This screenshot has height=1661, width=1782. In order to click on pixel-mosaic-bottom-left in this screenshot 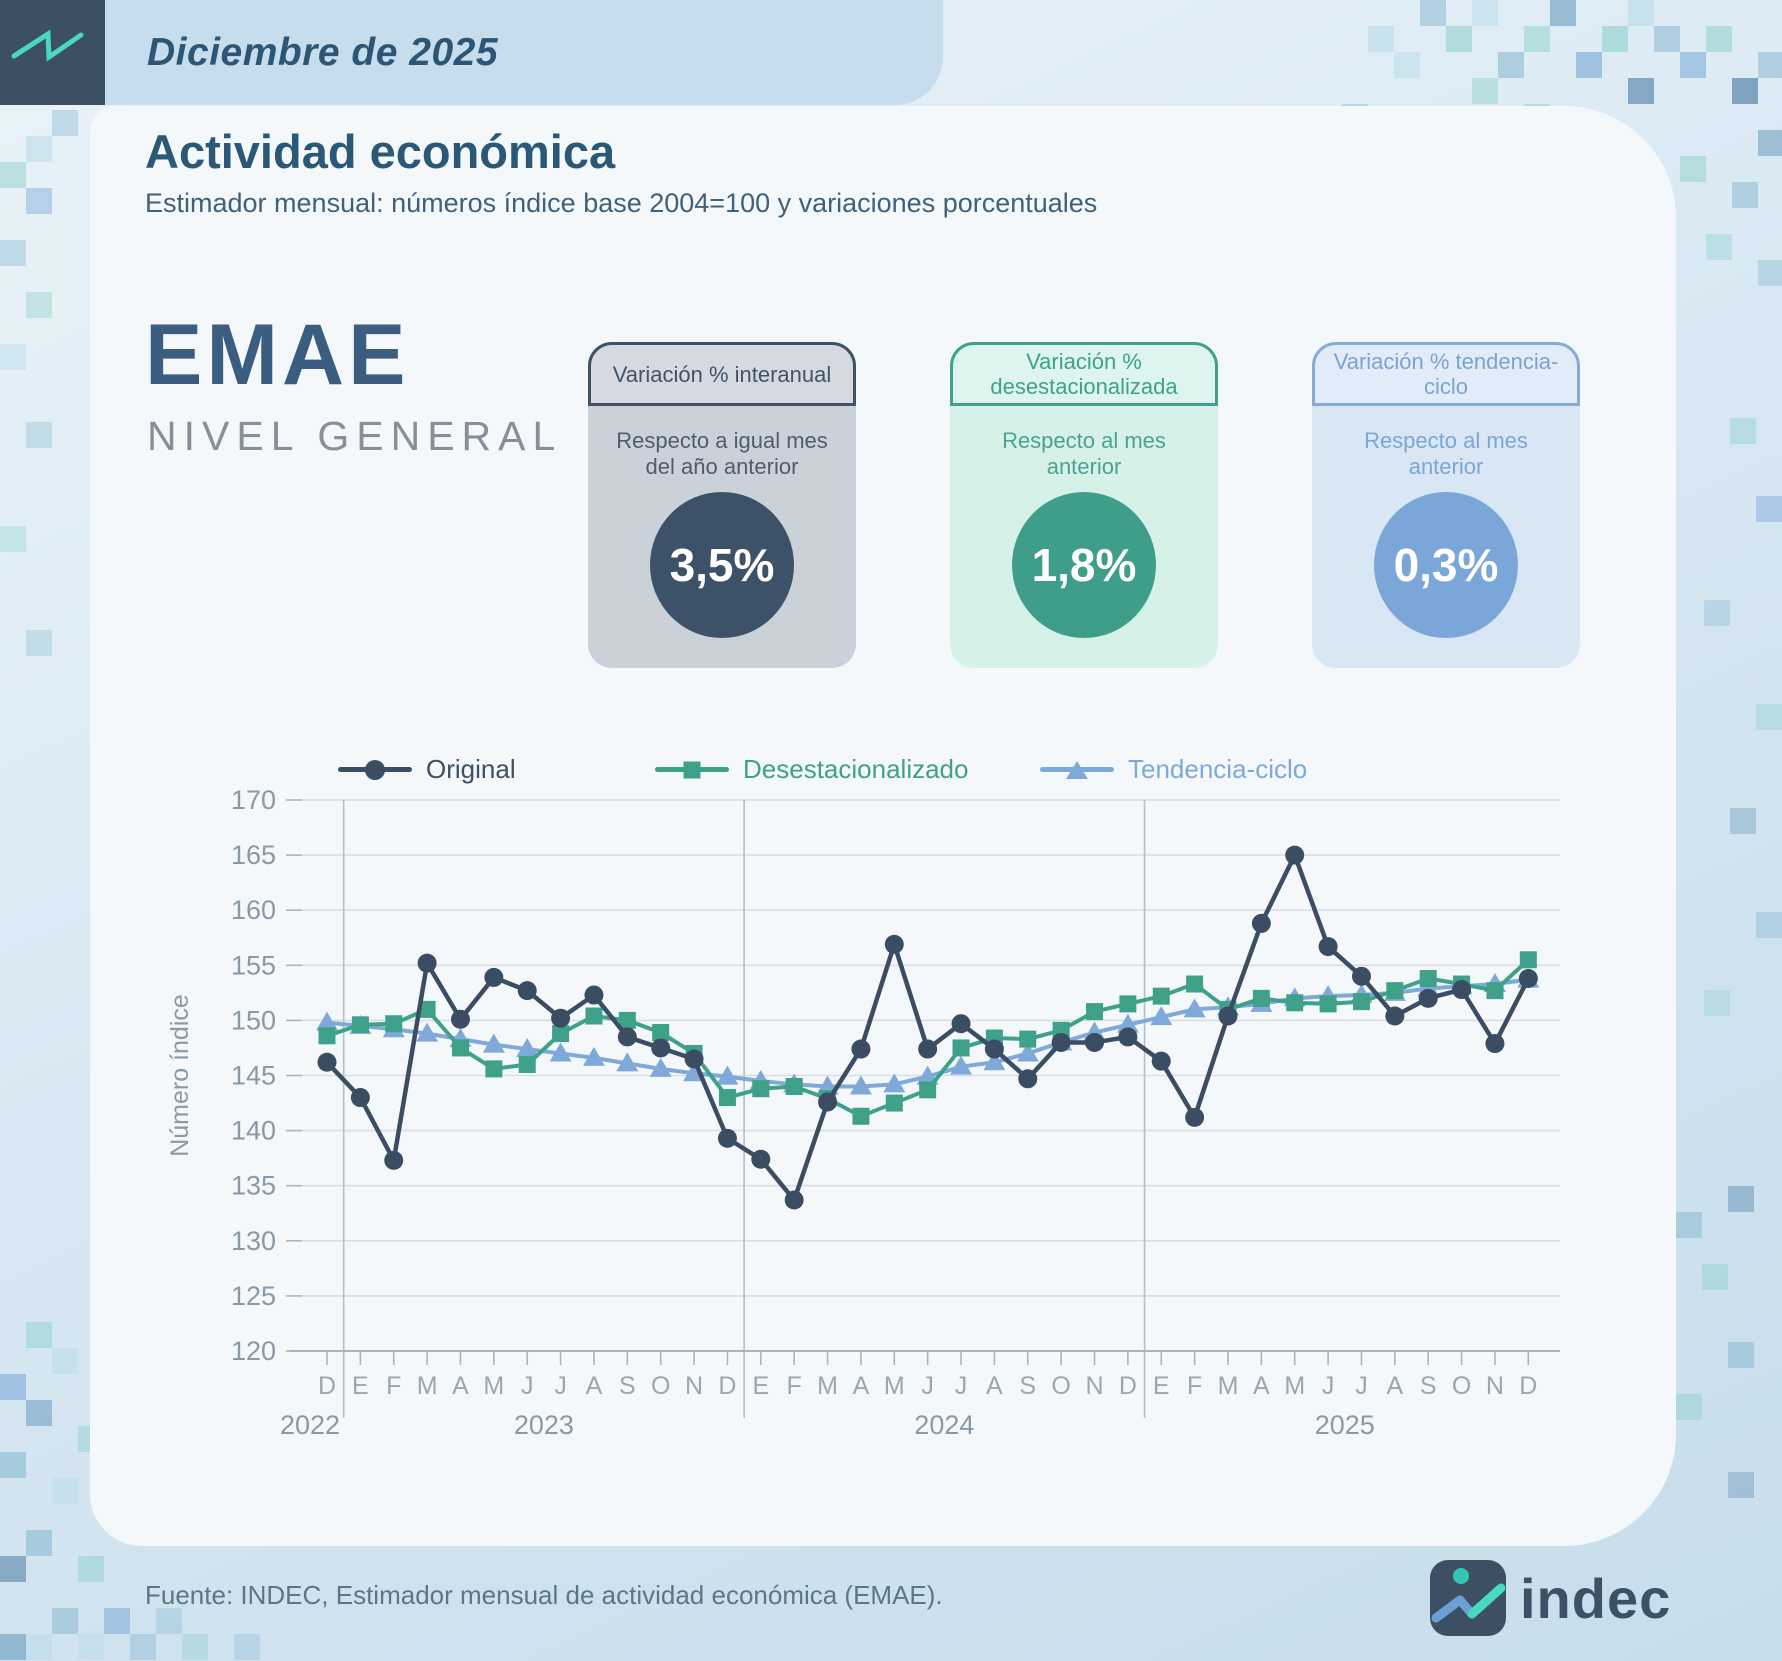, I will do `click(13, 1283)`.